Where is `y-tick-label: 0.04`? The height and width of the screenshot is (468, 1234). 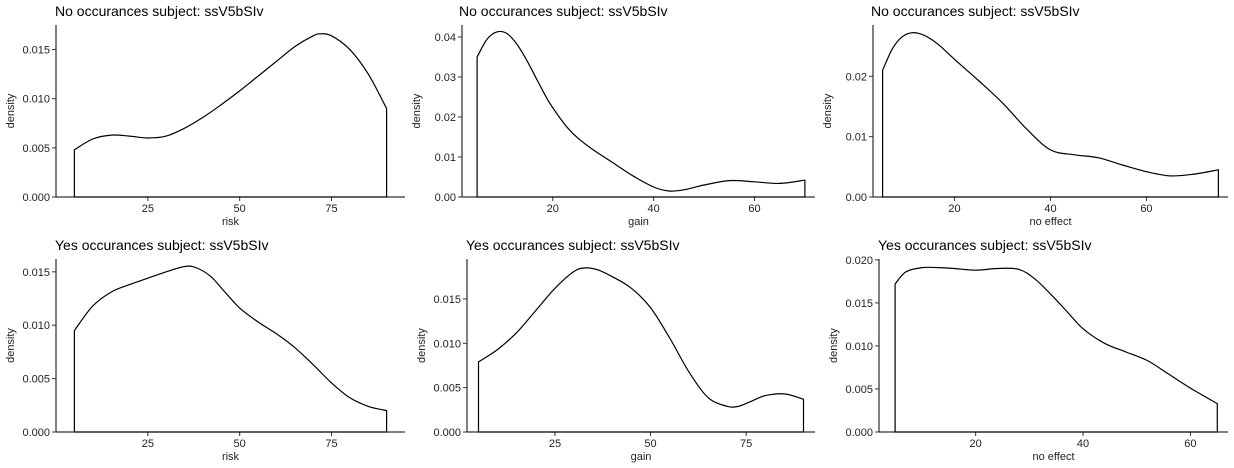 y-tick-label: 0.04 is located at coordinates (445, 38).